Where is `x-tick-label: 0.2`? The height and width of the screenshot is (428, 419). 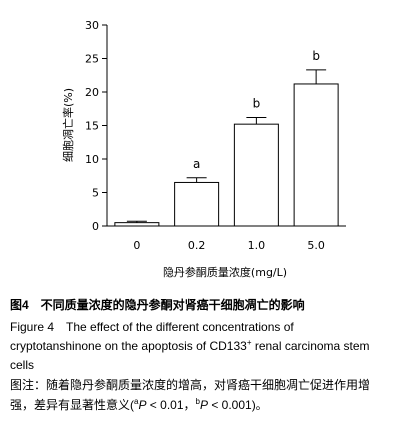
x-tick-label: 0.2 is located at coordinates (197, 245).